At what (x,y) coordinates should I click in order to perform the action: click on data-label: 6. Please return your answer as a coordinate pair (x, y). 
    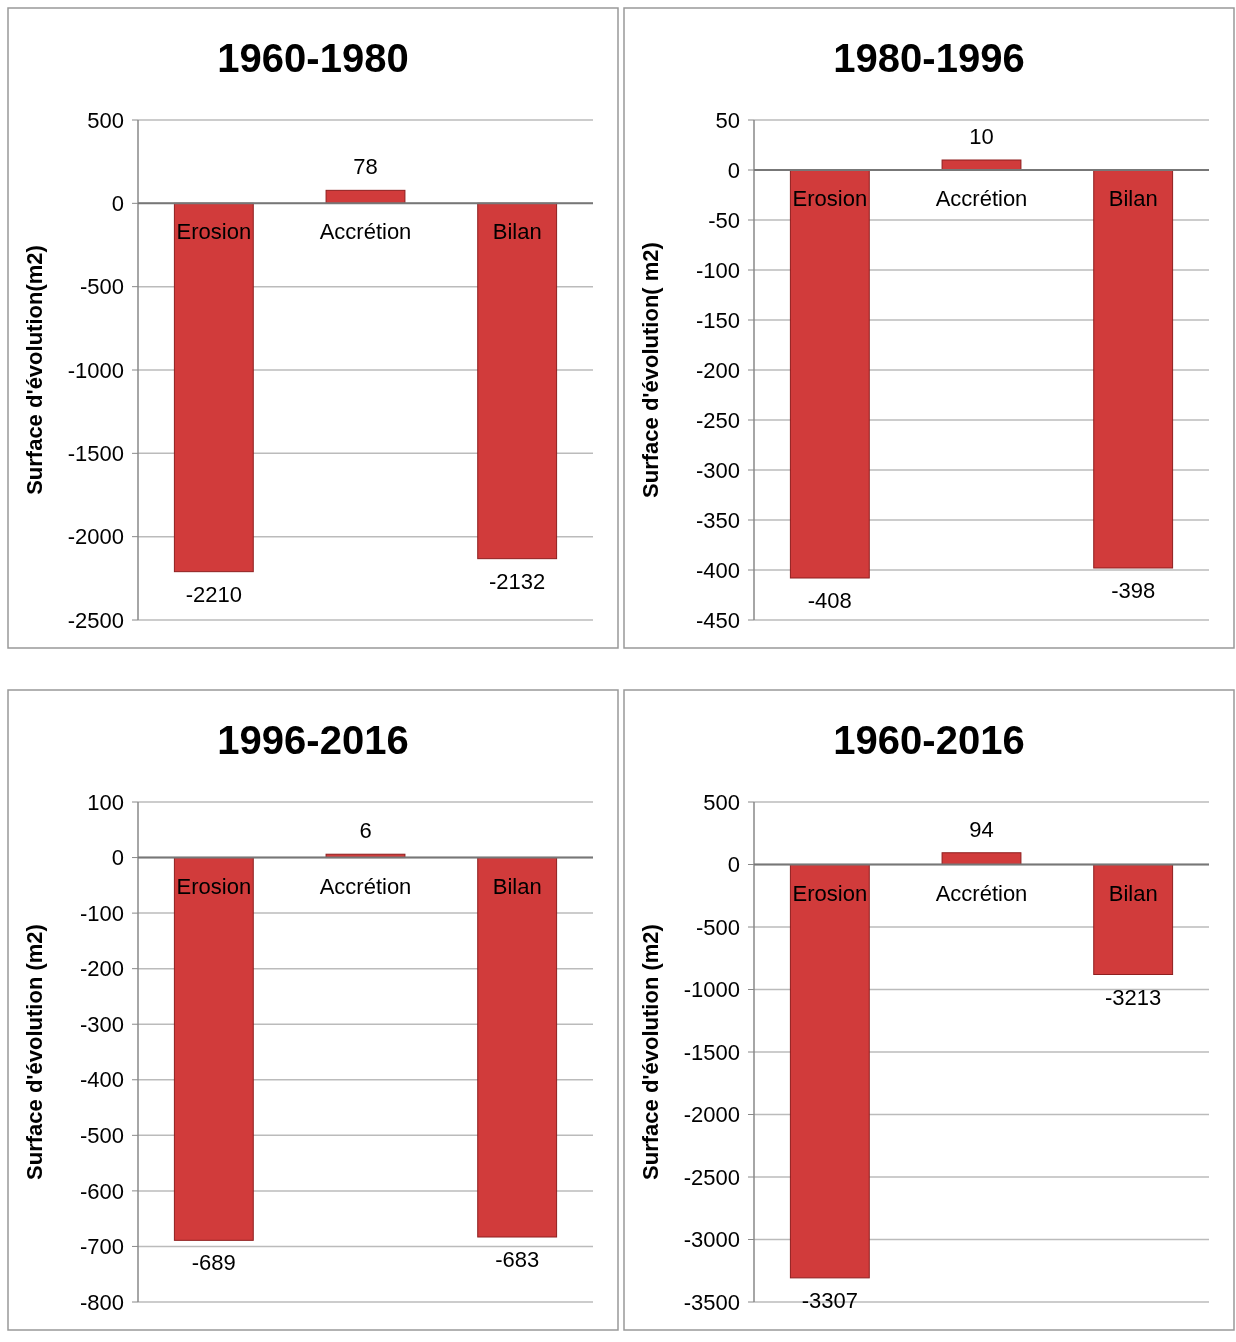
    Looking at the image, I should click on (365, 831).